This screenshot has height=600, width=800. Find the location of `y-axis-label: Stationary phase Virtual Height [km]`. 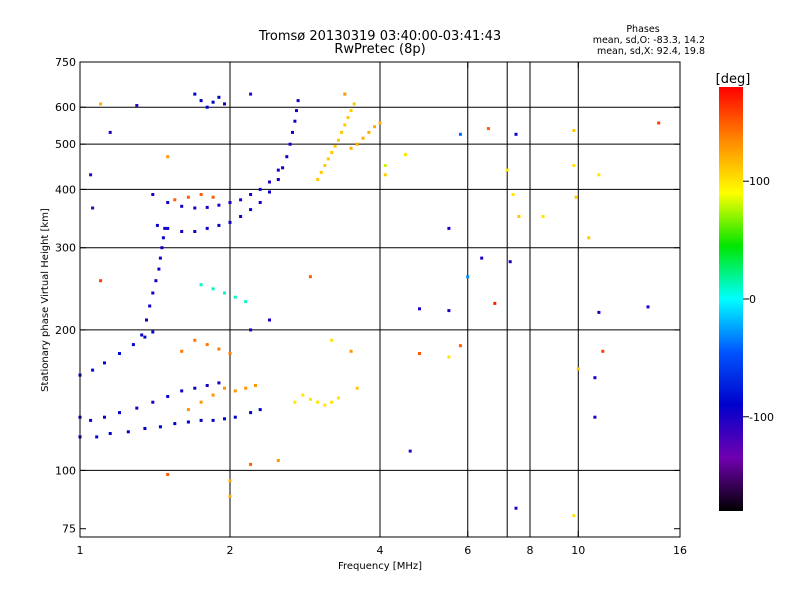

y-axis-label: Stationary phase Virtual Height [km] is located at coordinates (45, 300).